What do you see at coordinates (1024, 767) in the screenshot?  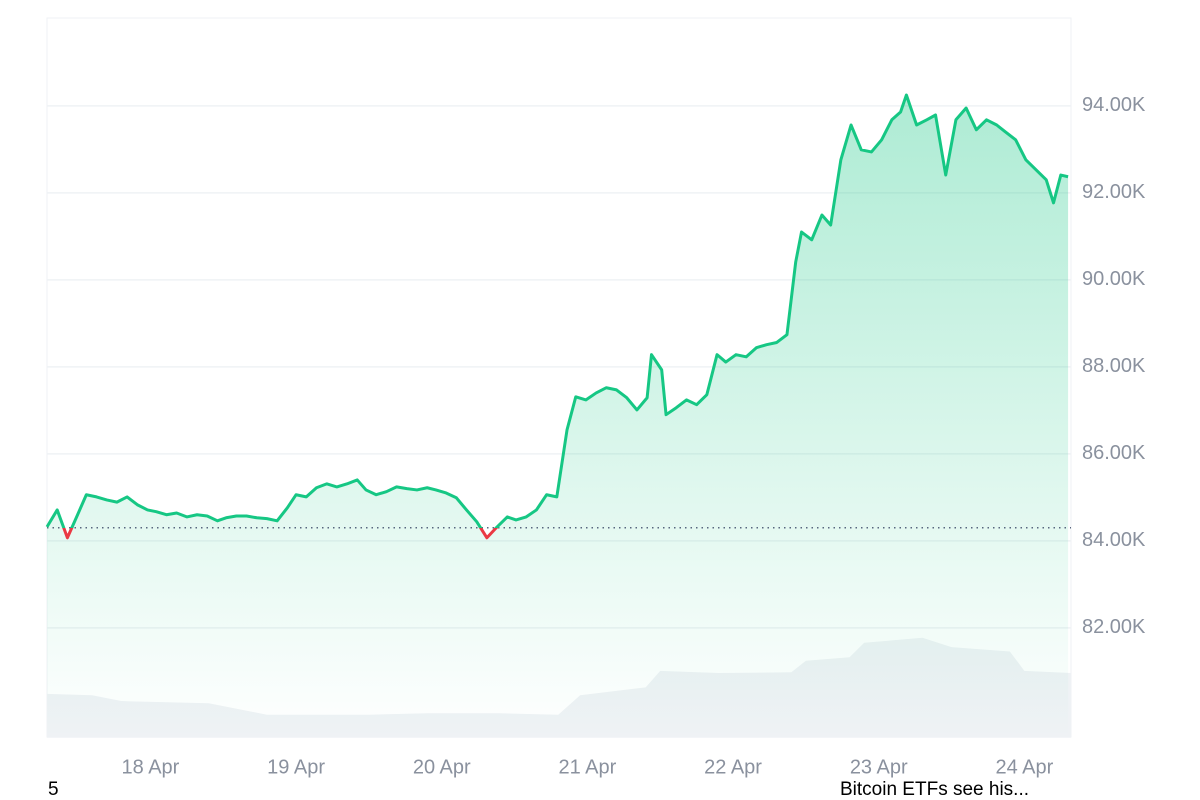 I see `x-tick-label: 24 Apr` at bounding box center [1024, 767].